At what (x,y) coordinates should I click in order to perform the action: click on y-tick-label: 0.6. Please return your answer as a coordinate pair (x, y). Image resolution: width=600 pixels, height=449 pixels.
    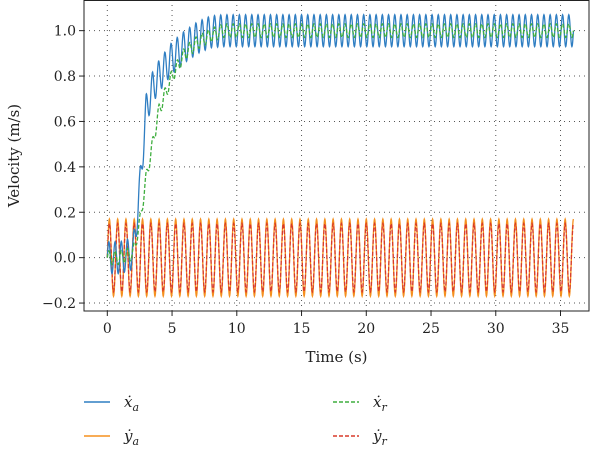
    Looking at the image, I should click on (65, 122).